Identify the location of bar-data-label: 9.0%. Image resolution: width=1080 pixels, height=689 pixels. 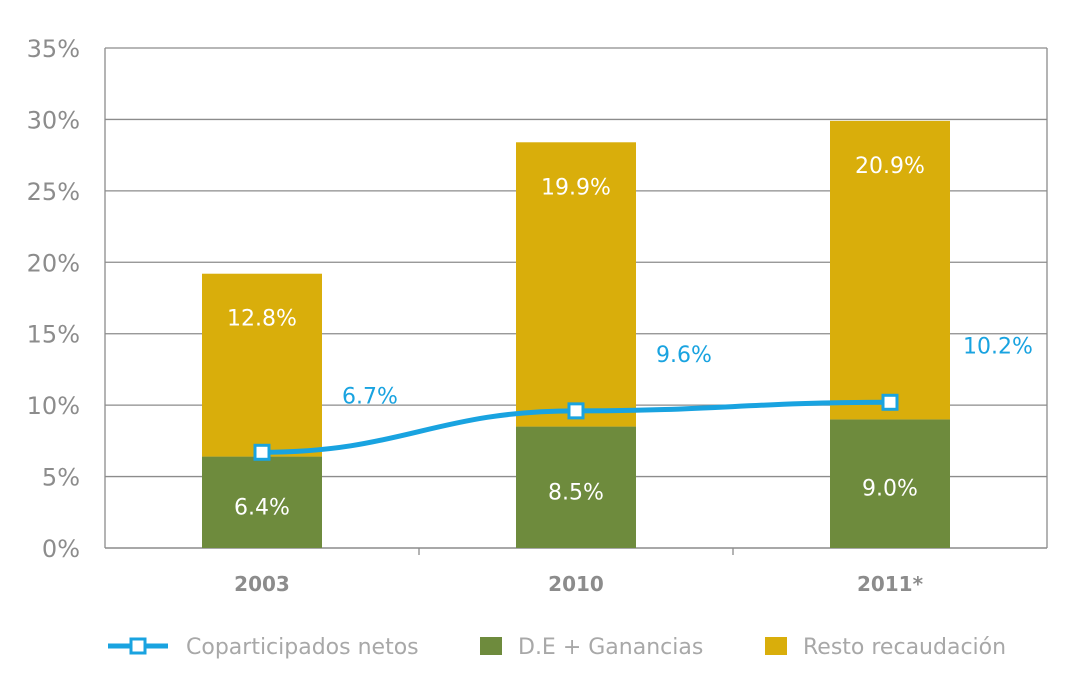
(890, 489).